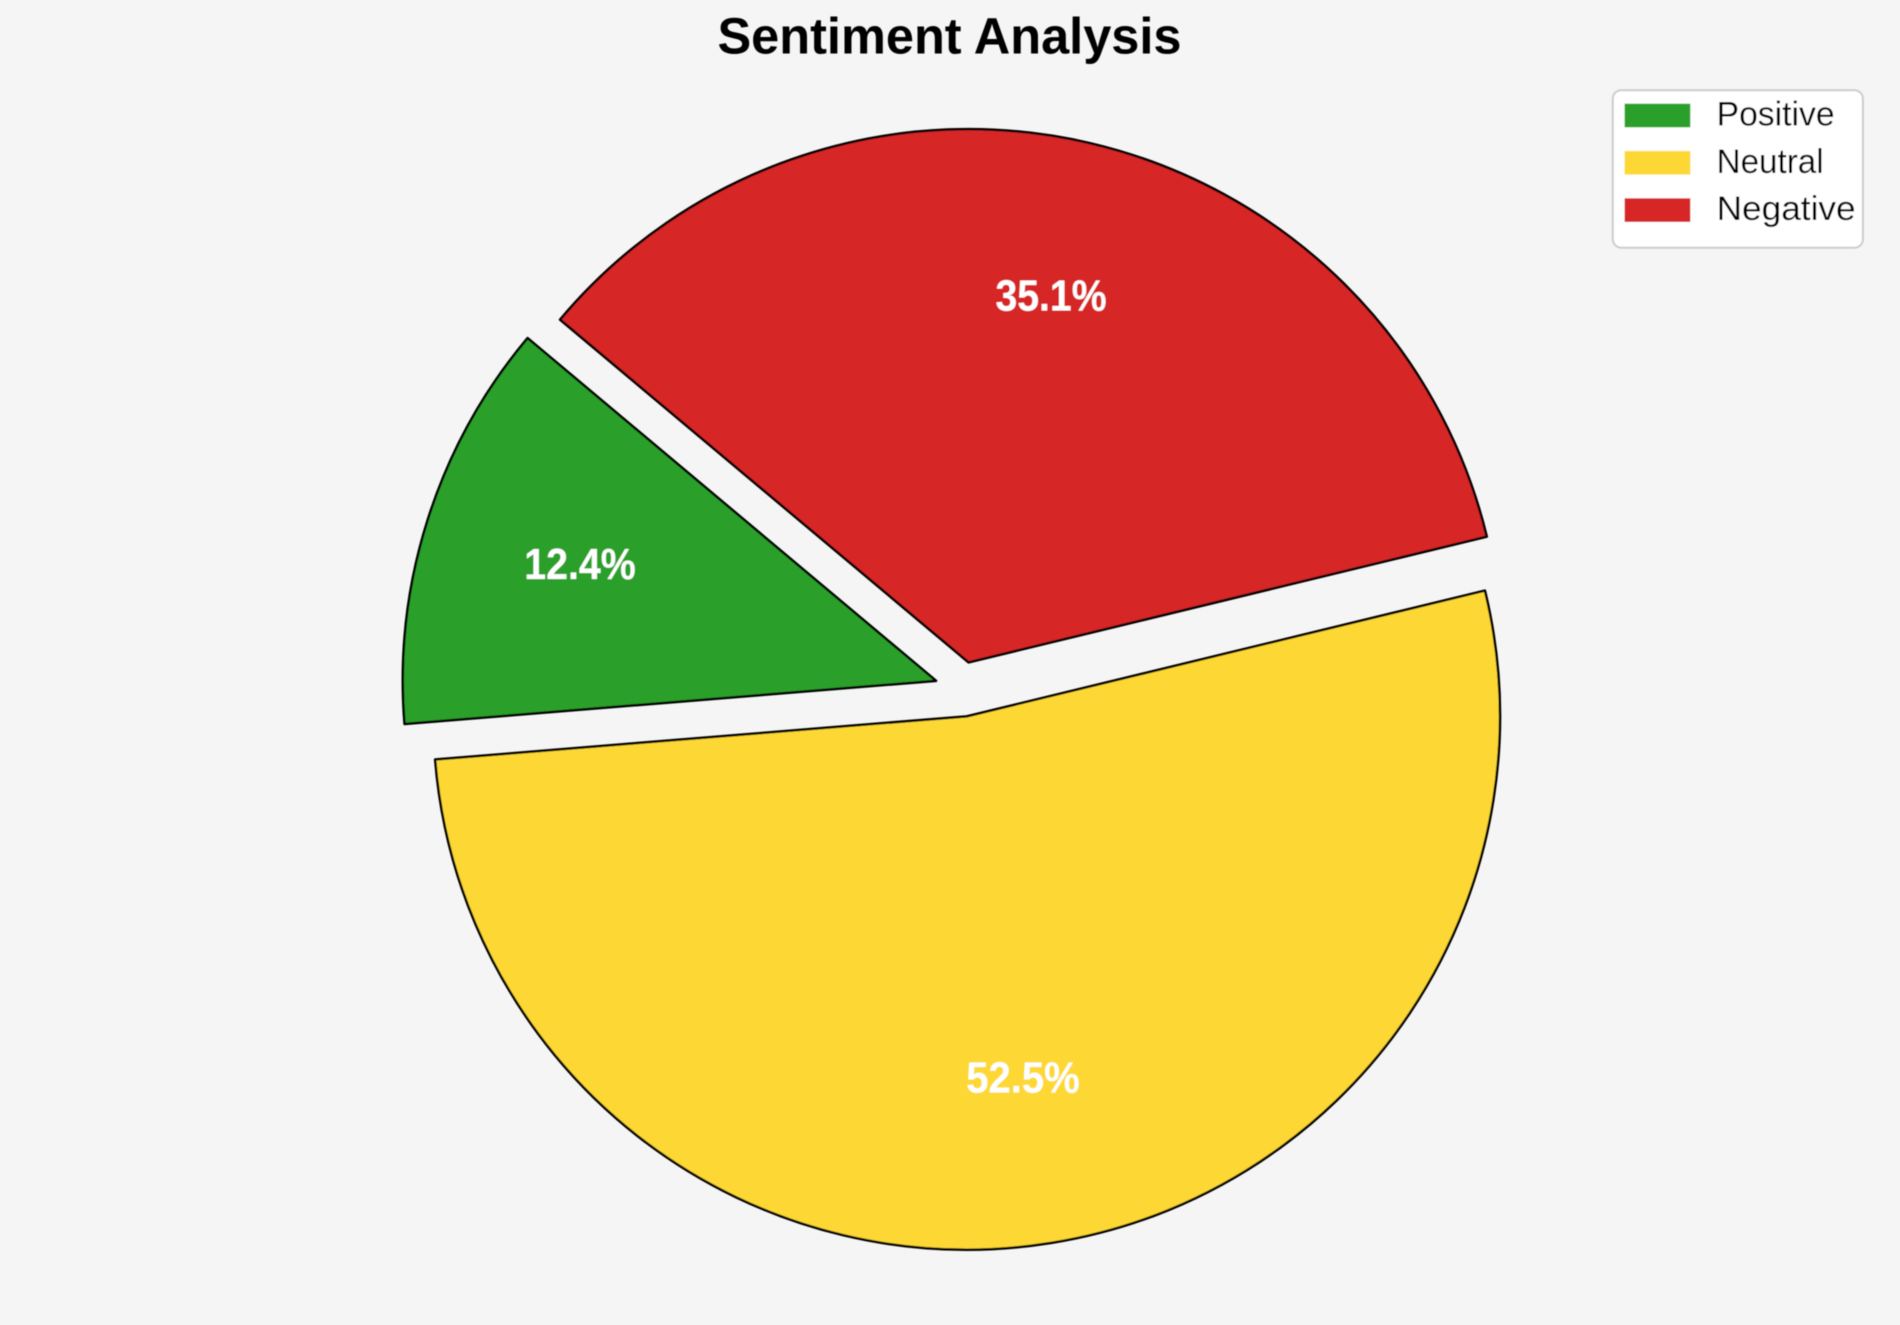 Image resolution: width=1900 pixels, height=1325 pixels. What do you see at coordinates (1776, 115) in the screenshot?
I see `svg-text: Positive` at bounding box center [1776, 115].